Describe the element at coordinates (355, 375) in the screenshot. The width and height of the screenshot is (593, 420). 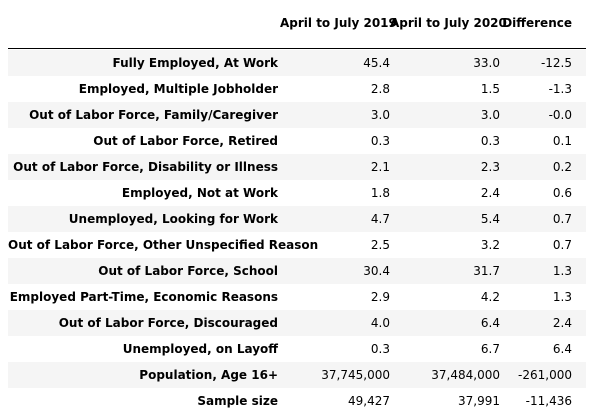
I see `table-cell: 37,745,000` at that location.